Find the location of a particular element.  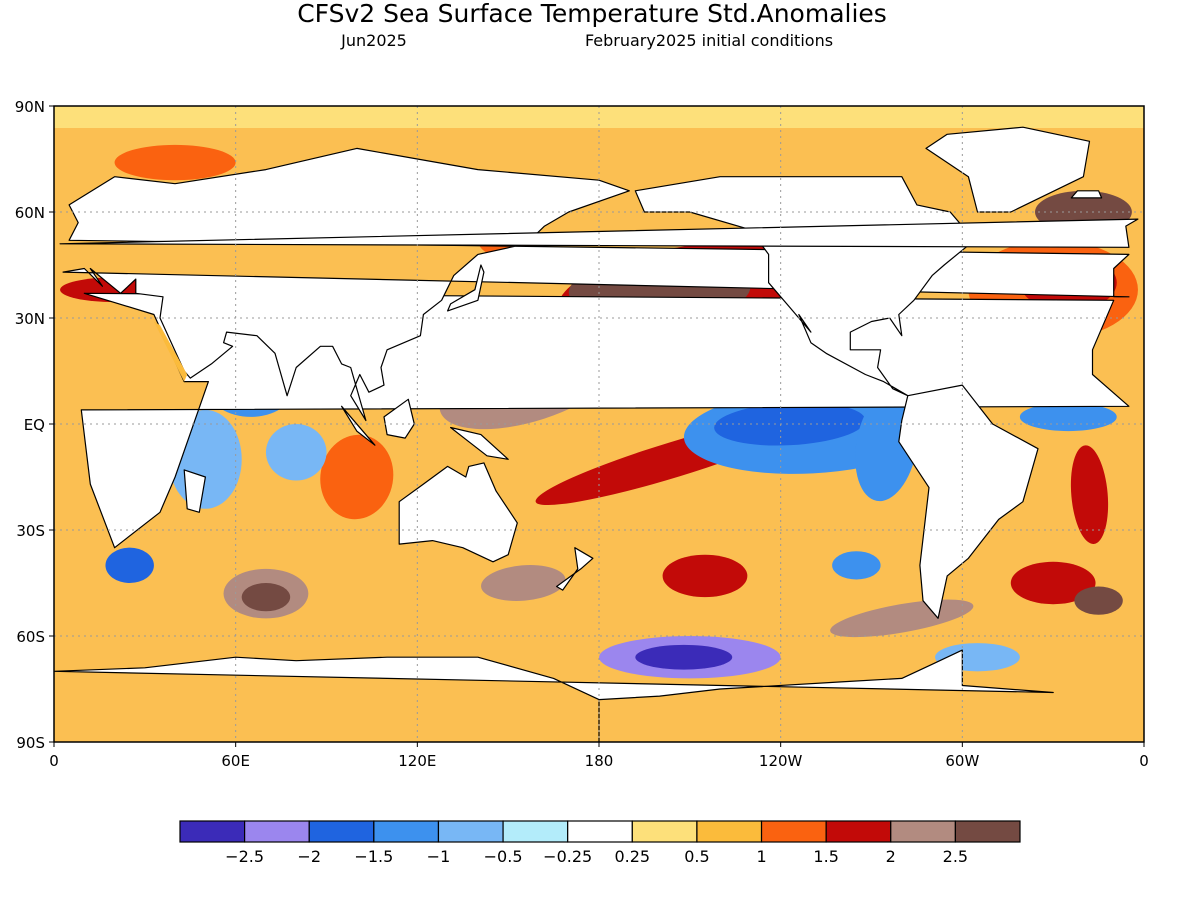

longitude-axis: 0 60E 120E 180 120W 60W 0 is located at coordinates (599, 756).